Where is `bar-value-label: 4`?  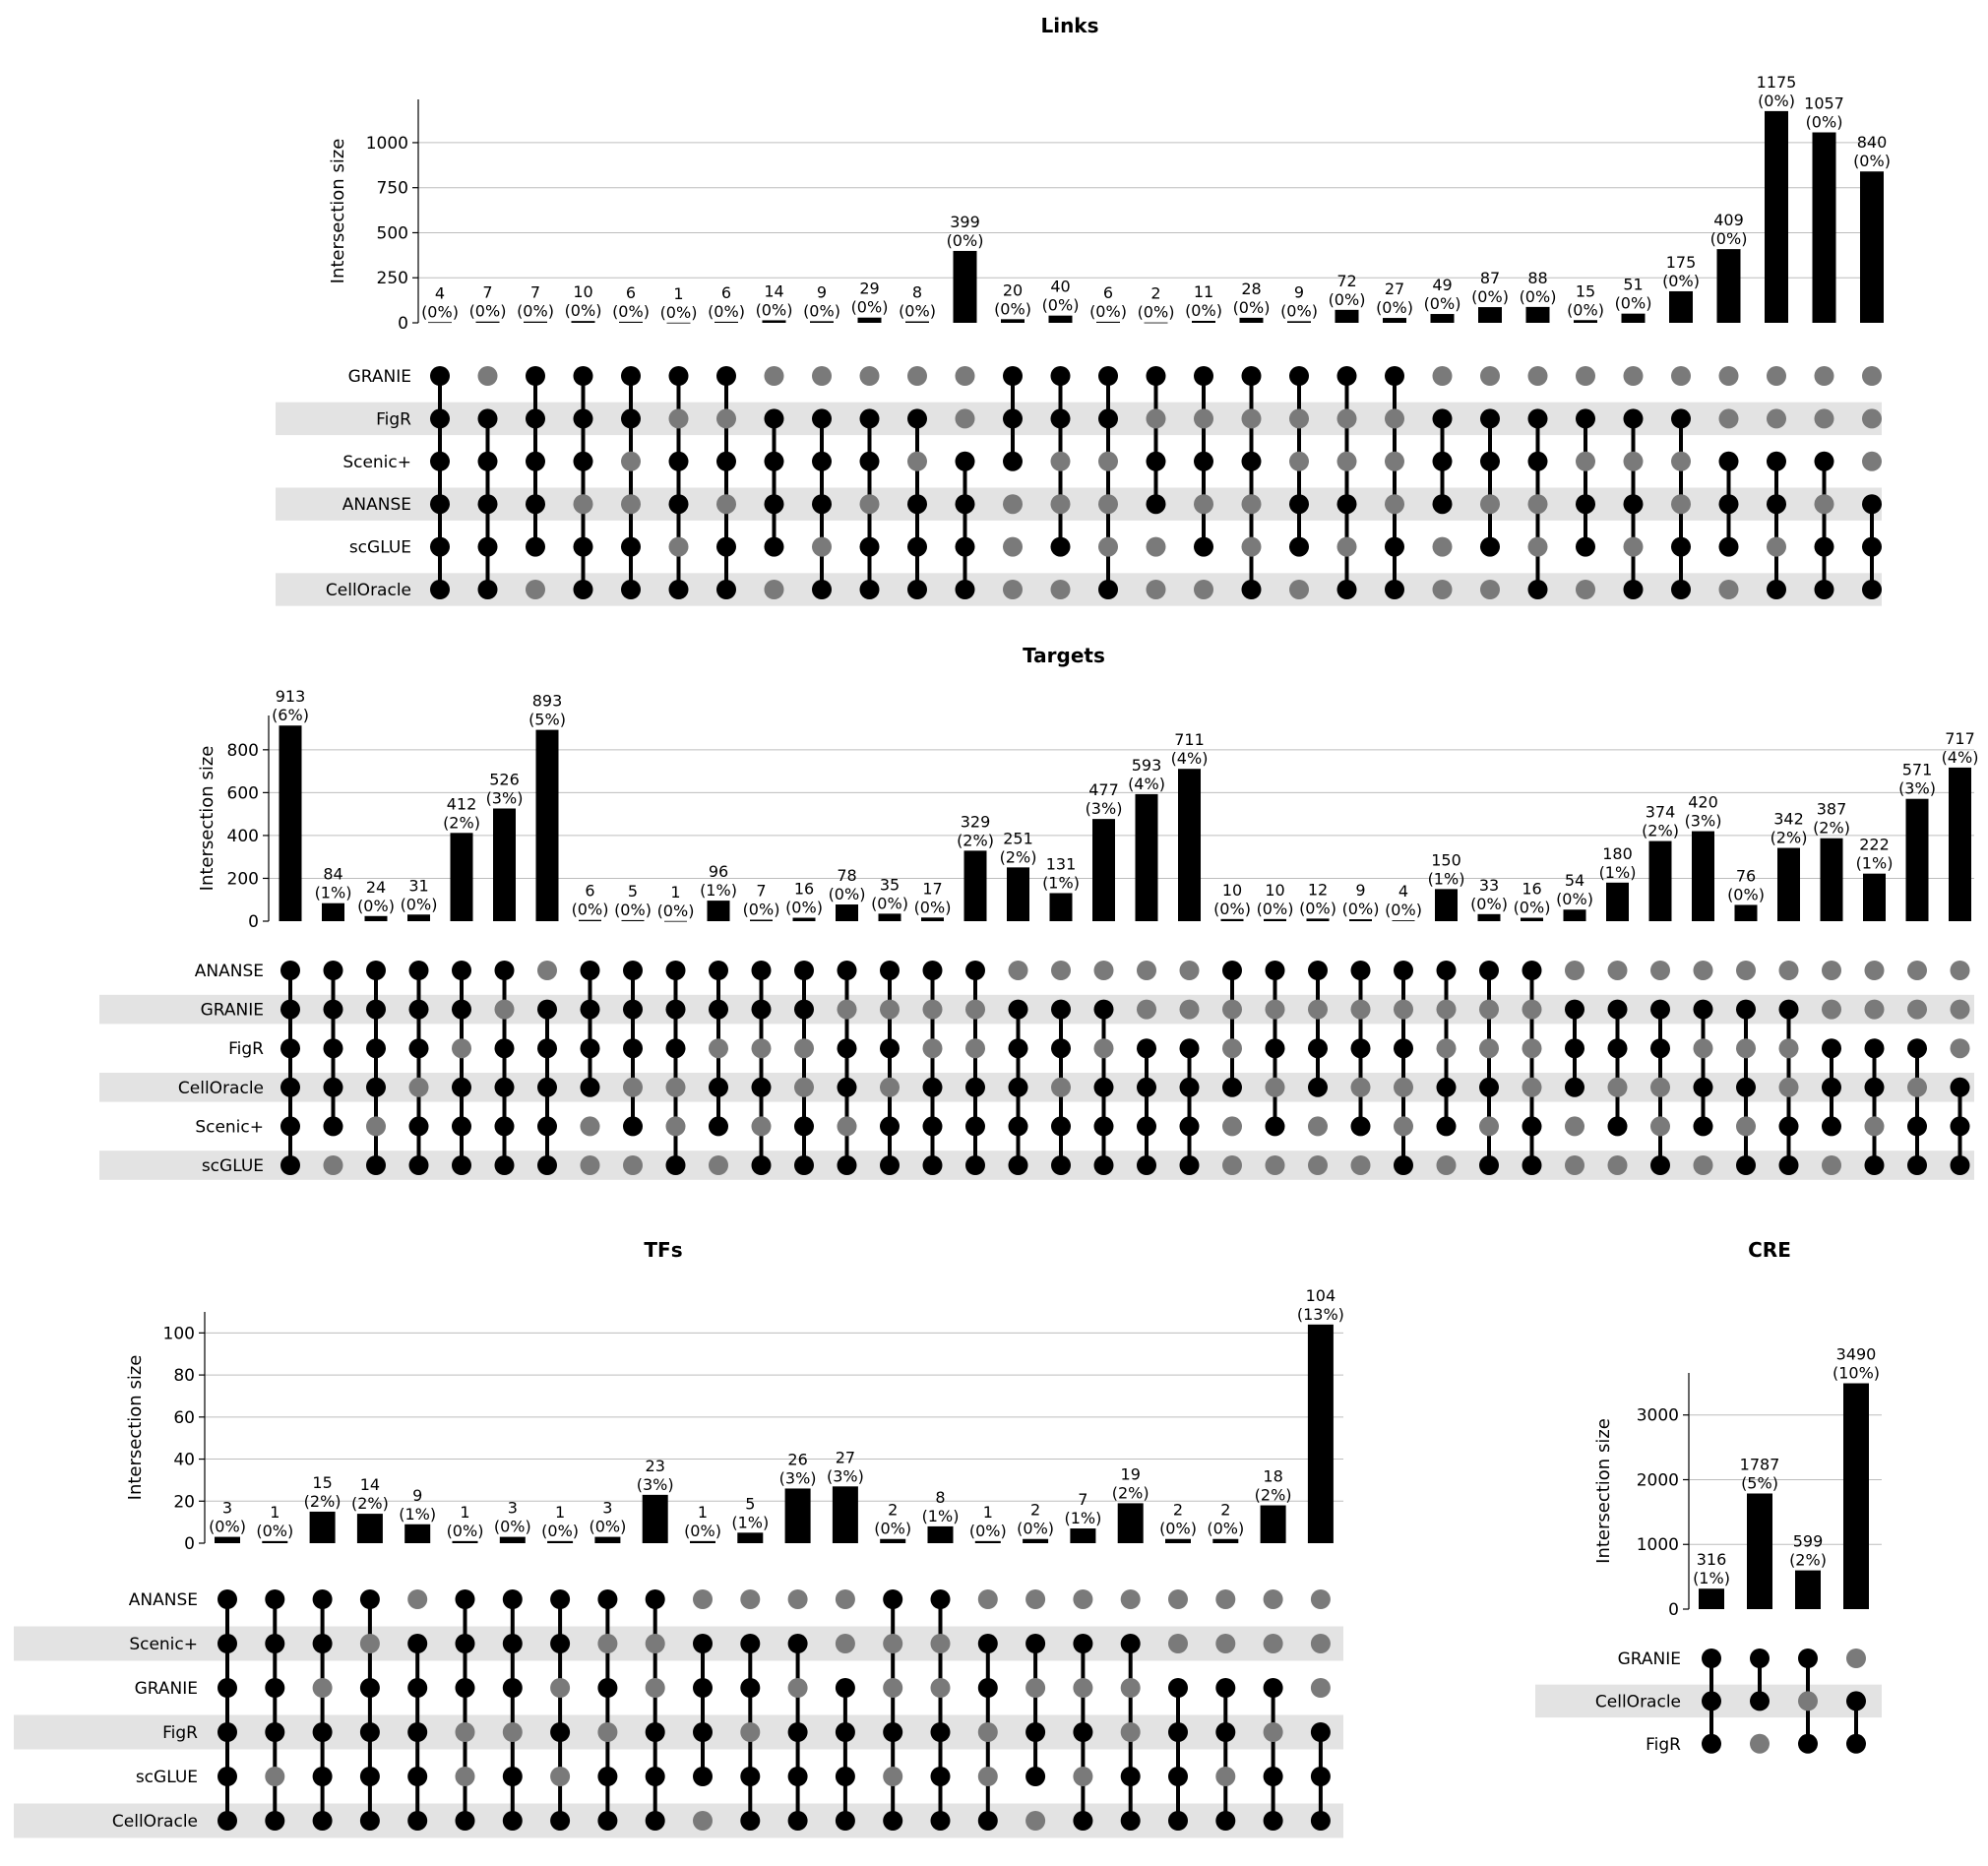 bar-value-label: 4 is located at coordinates (1403, 891).